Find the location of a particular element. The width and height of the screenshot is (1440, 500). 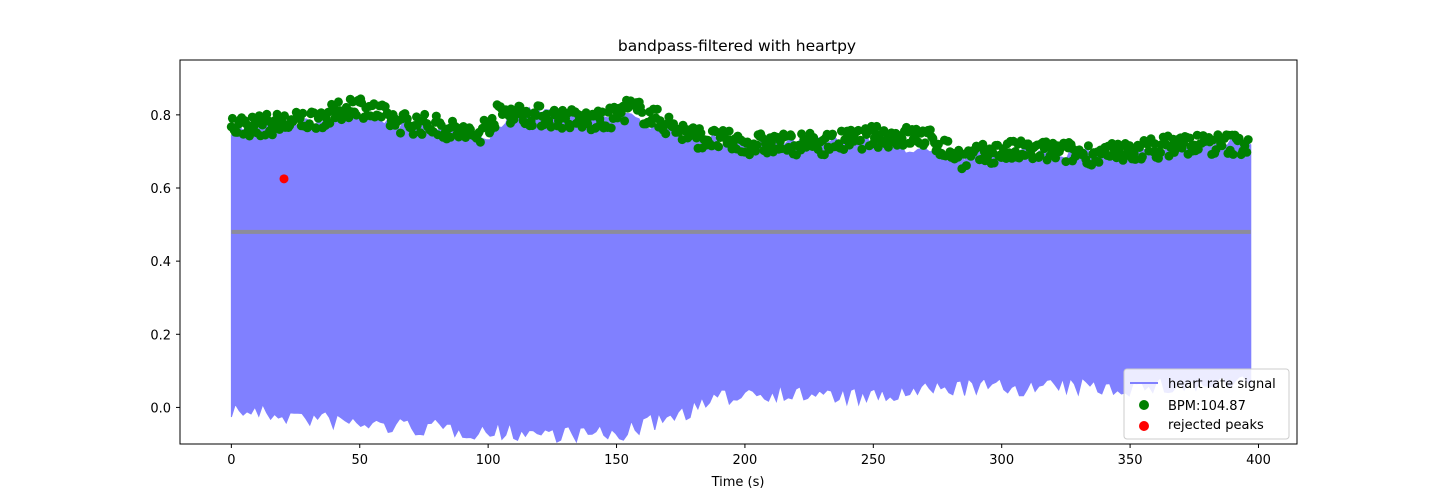

legend-label-bpm: BPM:104.87 is located at coordinates (1207, 406).